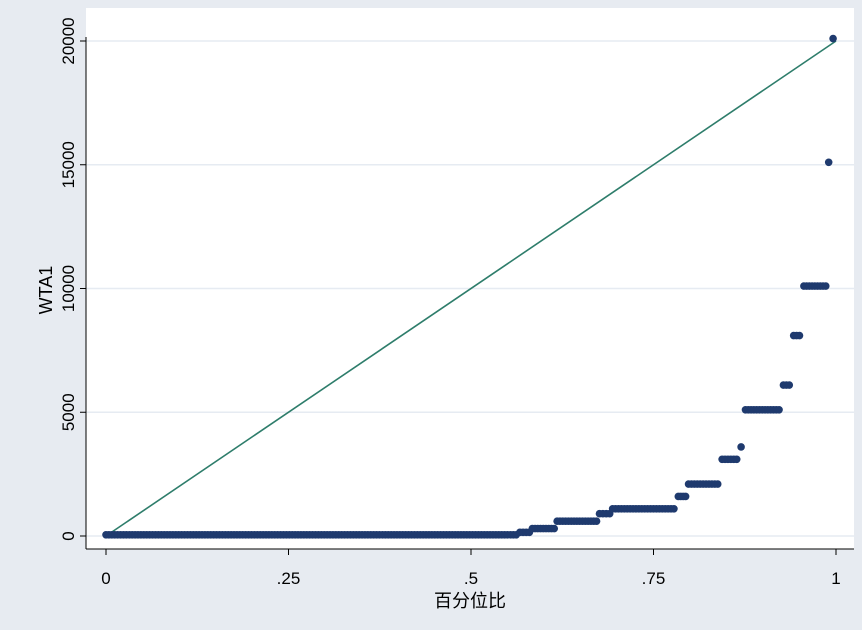  What do you see at coordinates (68, 412) in the screenshot?
I see `y-tick-label-1: 5000` at bounding box center [68, 412].